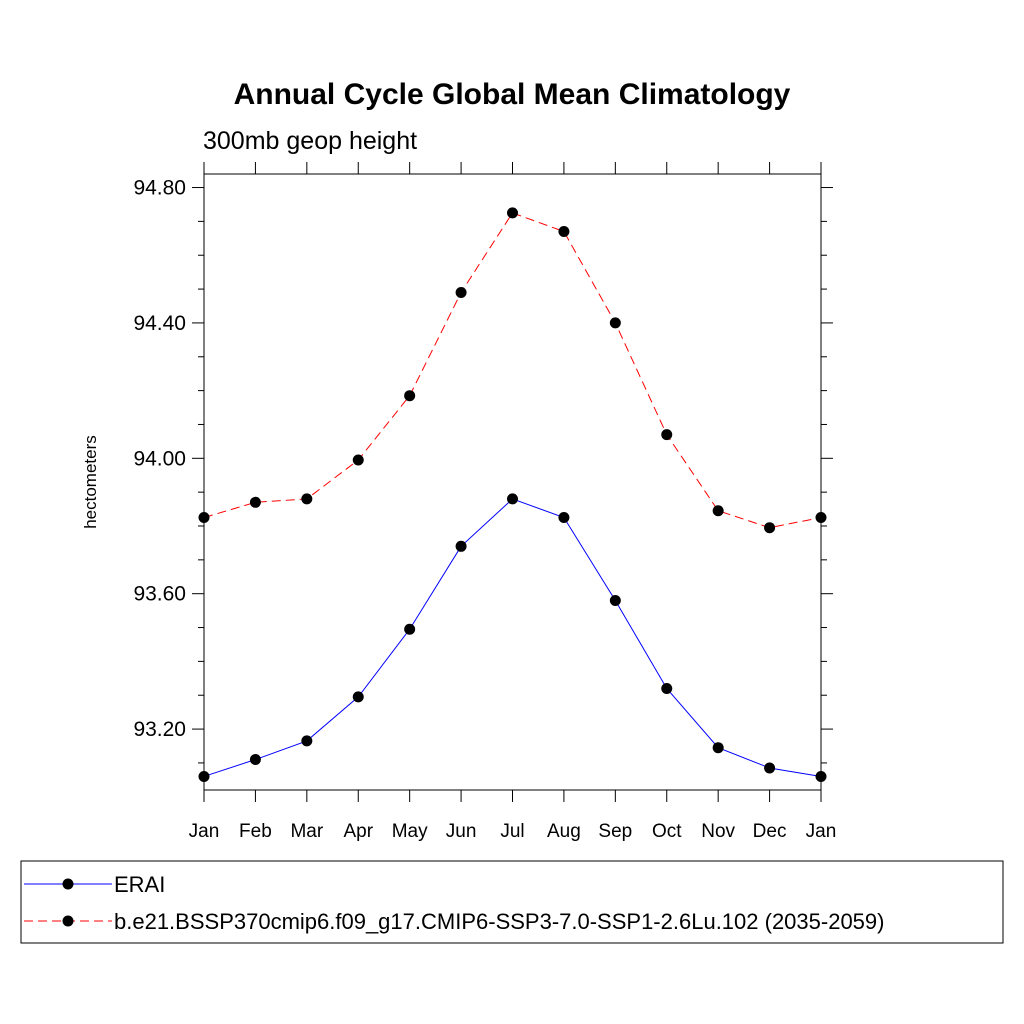  I want to click on y-tick-label: 94.80, so click(159, 188).